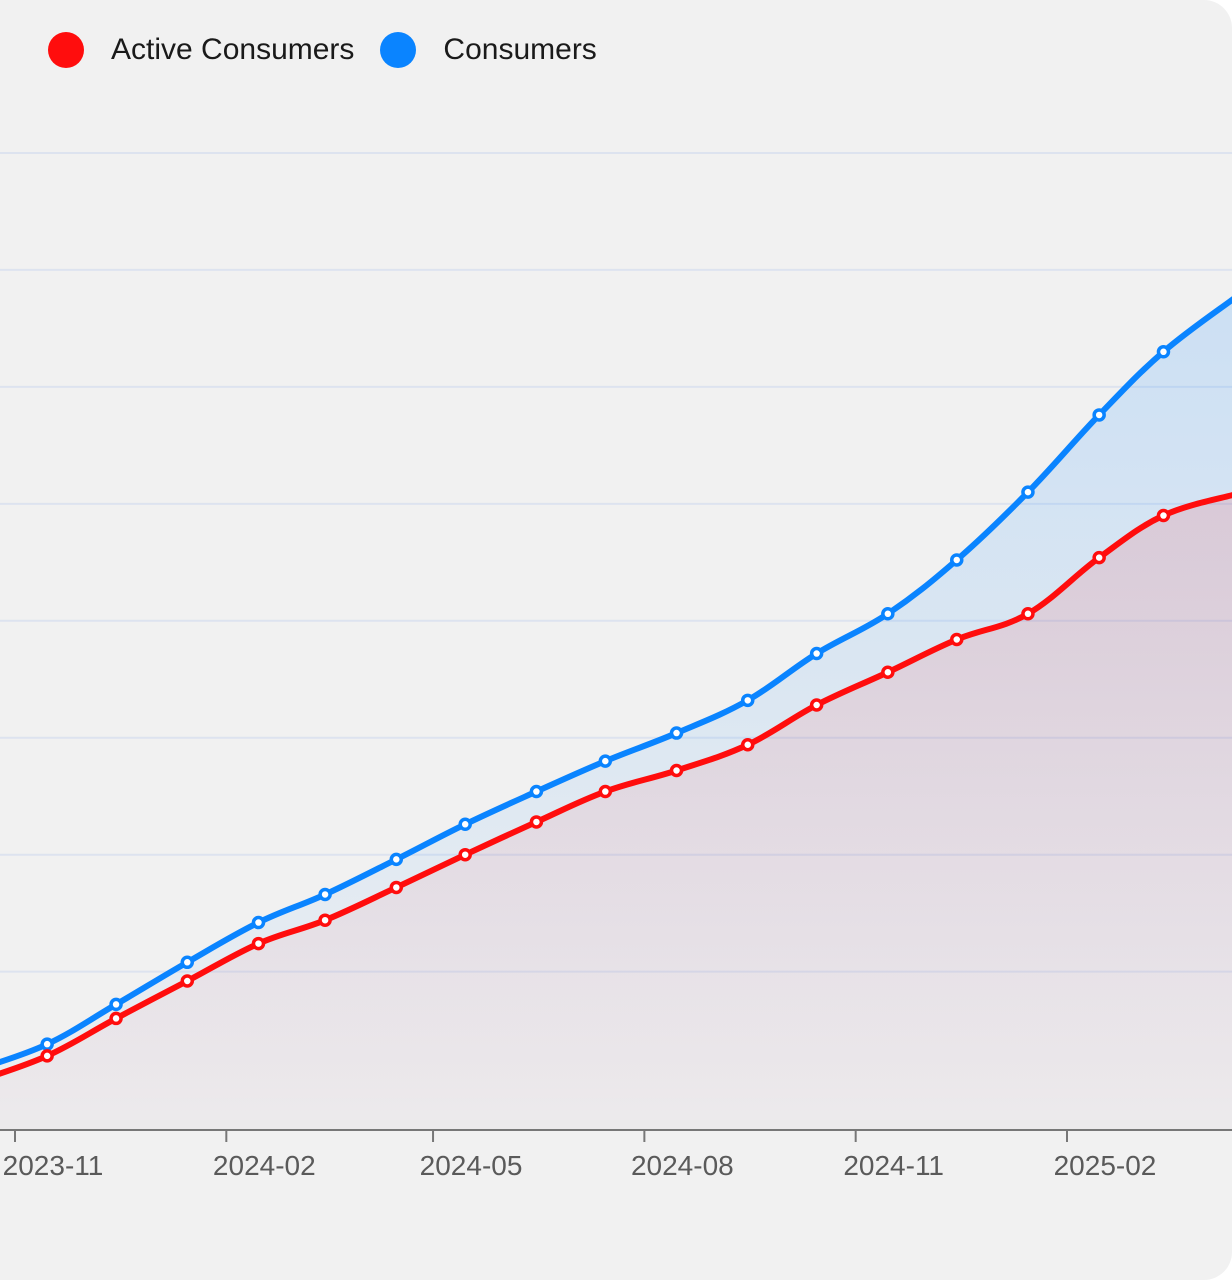 The image size is (1232, 1280). I want to click on x-tick-label: 2024-05, so click(471, 1165).